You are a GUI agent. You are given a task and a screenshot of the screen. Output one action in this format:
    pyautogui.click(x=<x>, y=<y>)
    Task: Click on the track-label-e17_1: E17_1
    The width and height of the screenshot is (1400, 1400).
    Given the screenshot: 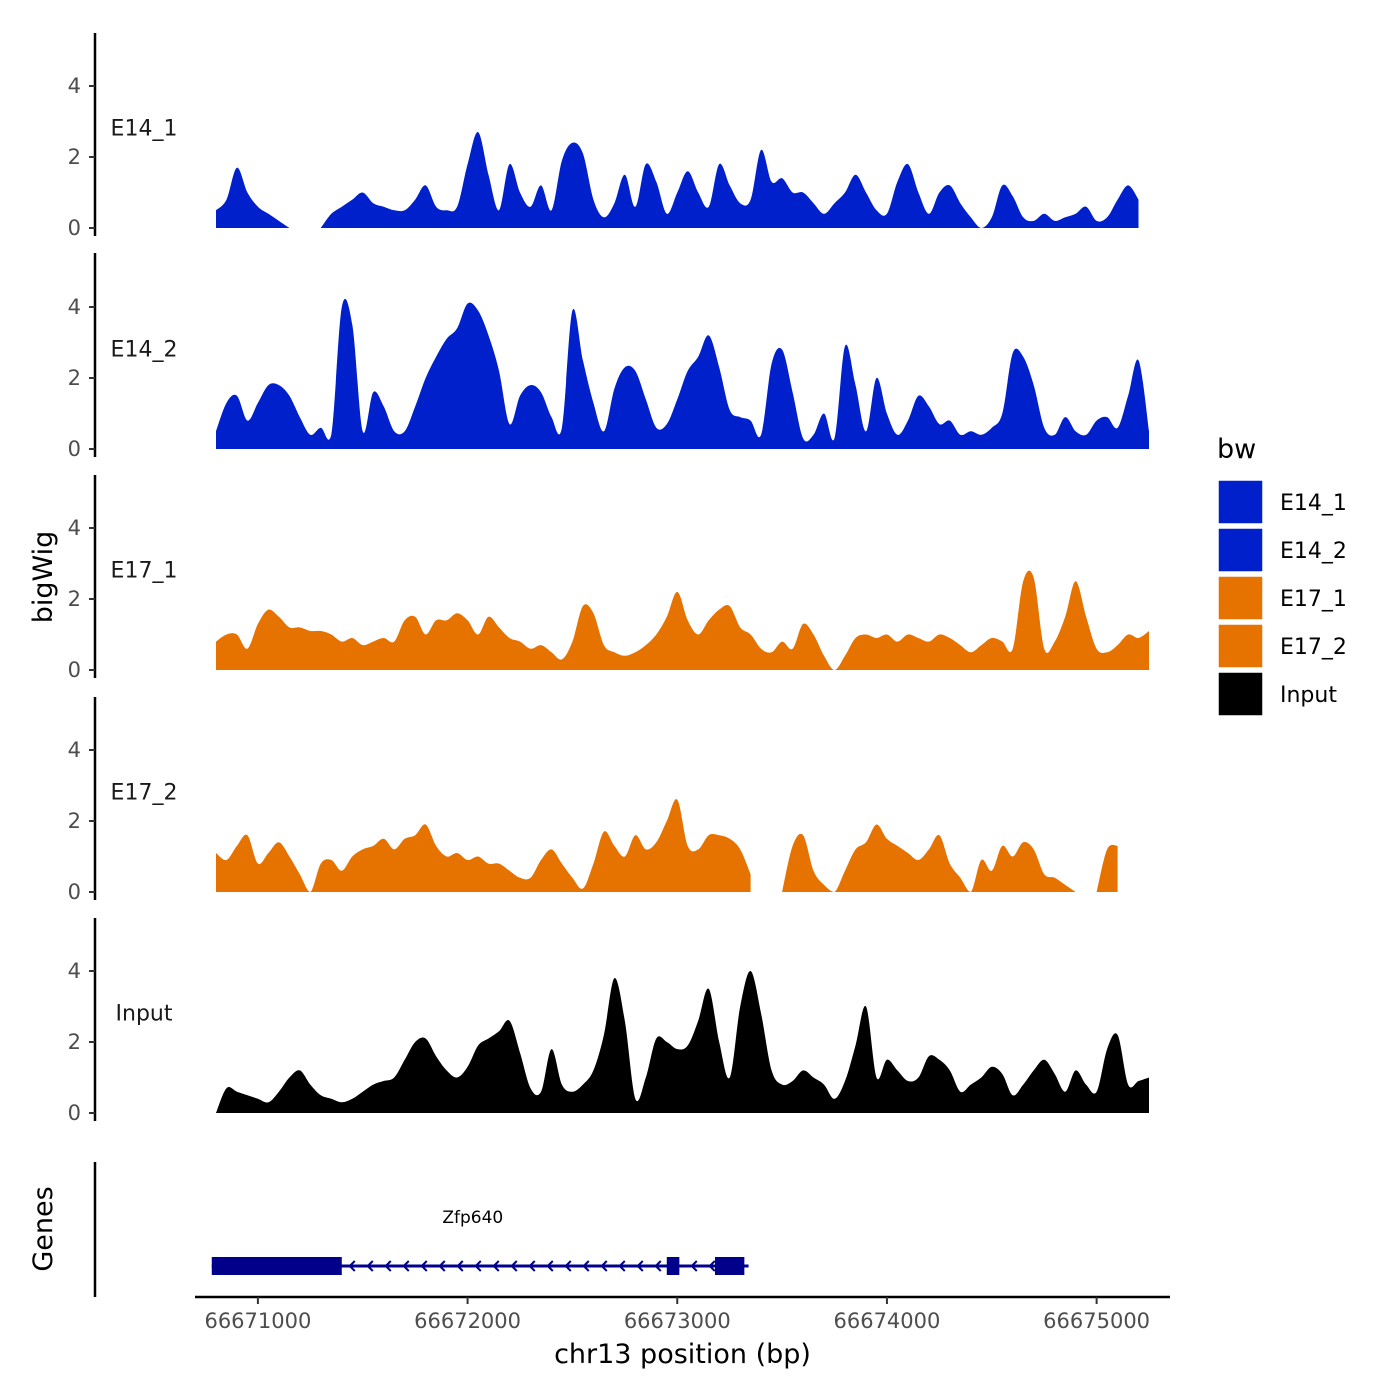 What is the action you would take?
    pyautogui.click(x=144, y=571)
    